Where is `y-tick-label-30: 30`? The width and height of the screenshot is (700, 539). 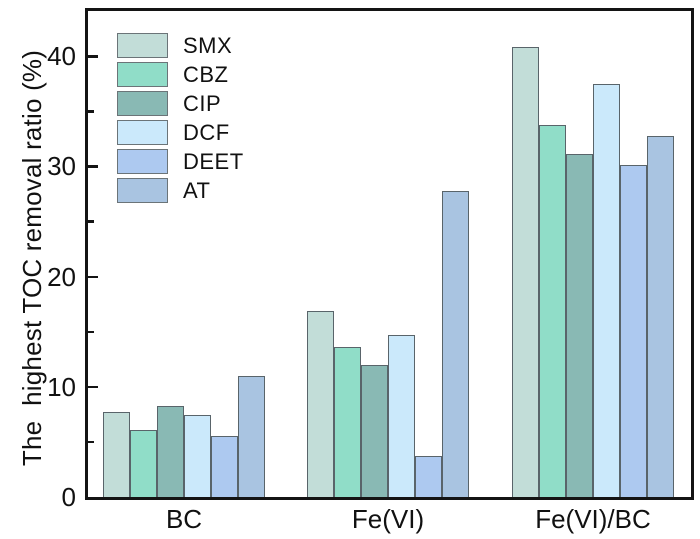
y-tick-label-30: 30 is located at coordinates (61, 166).